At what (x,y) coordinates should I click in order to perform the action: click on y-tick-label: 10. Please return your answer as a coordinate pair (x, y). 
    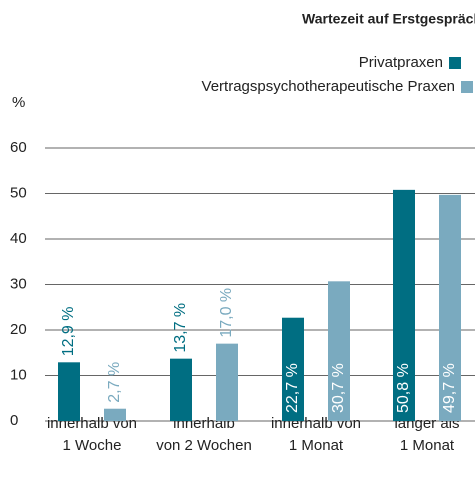
    Looking at the image, I should click on (18, 374).